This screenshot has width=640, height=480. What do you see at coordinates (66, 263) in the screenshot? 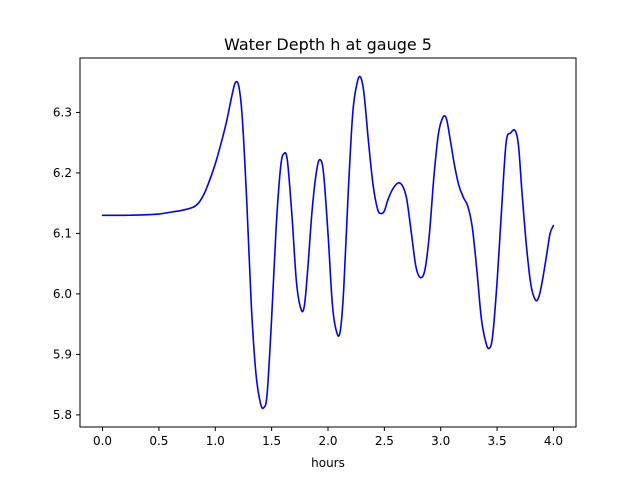
I see `y-axis: 5.8 5.9 6.0 6.1 6.2 6.3` at bounding box center [66, 263].